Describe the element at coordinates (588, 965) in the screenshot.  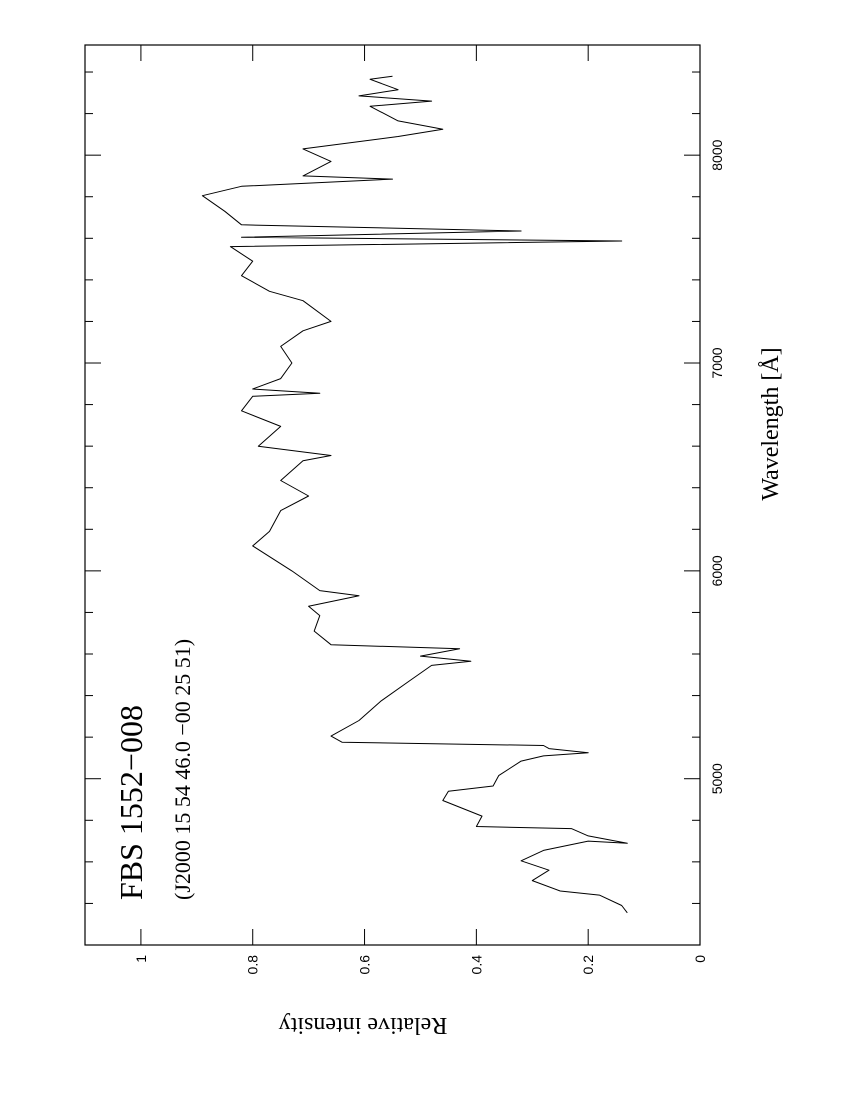
I see `y-tick-label: 0.2` at that location.